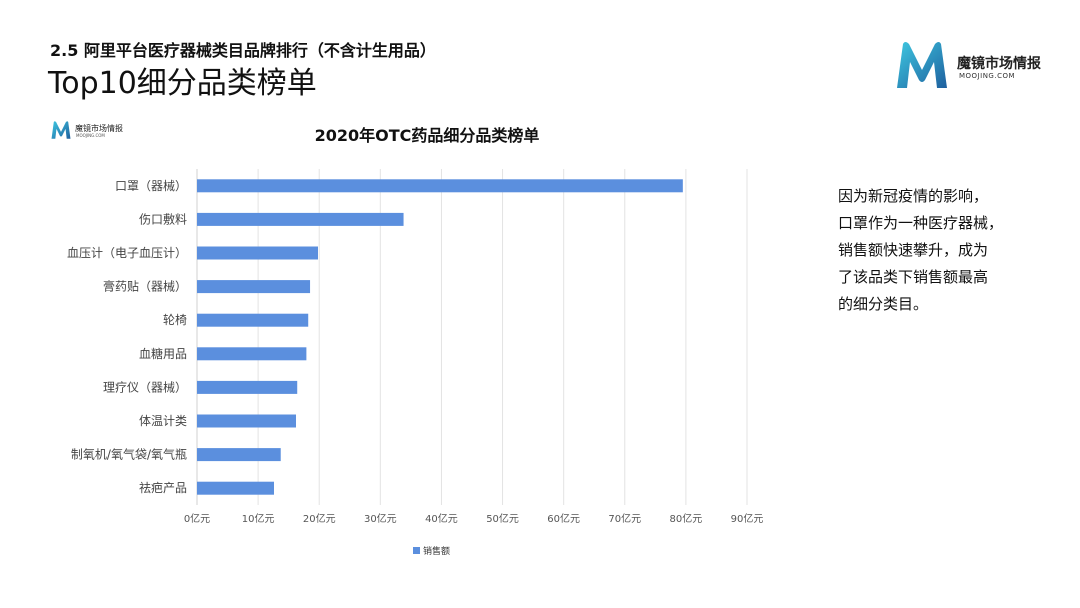  Describe the element at coordinates (883, 304) in the screenshot. I see `note-line: 的细分类目。` at that location.